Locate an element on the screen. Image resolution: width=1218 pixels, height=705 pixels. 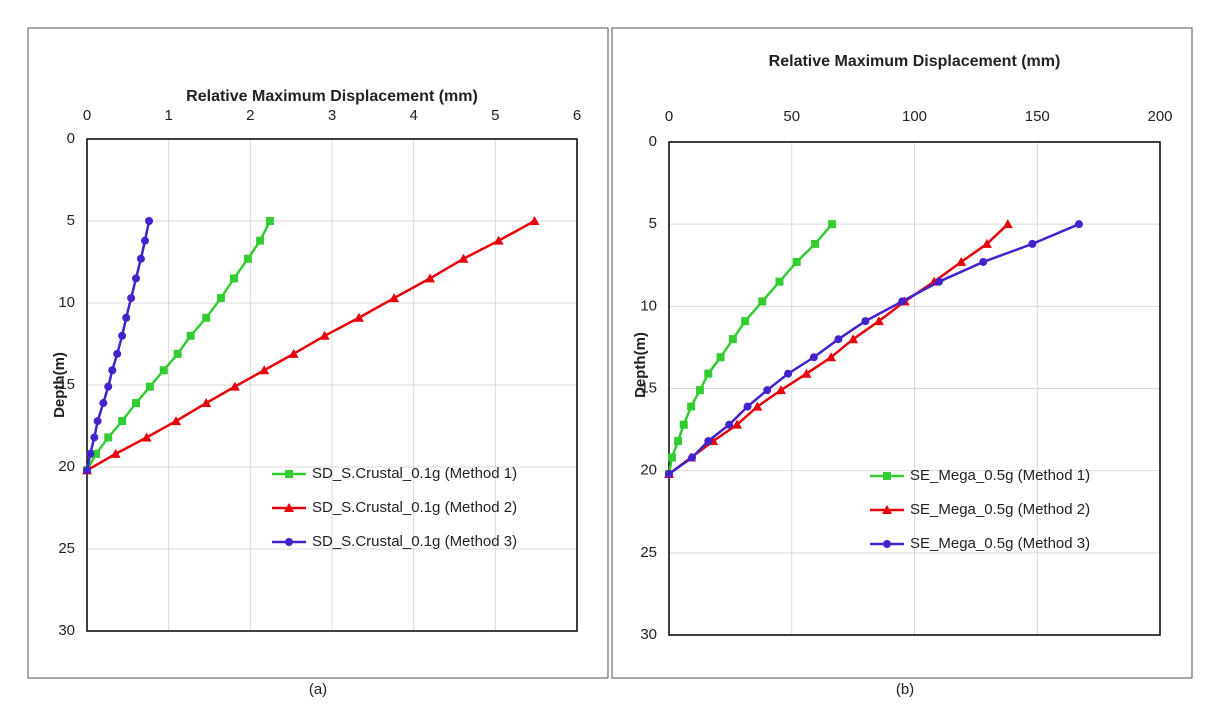
y-axis-label: Depth(m) is located at coordinates (59, 385).